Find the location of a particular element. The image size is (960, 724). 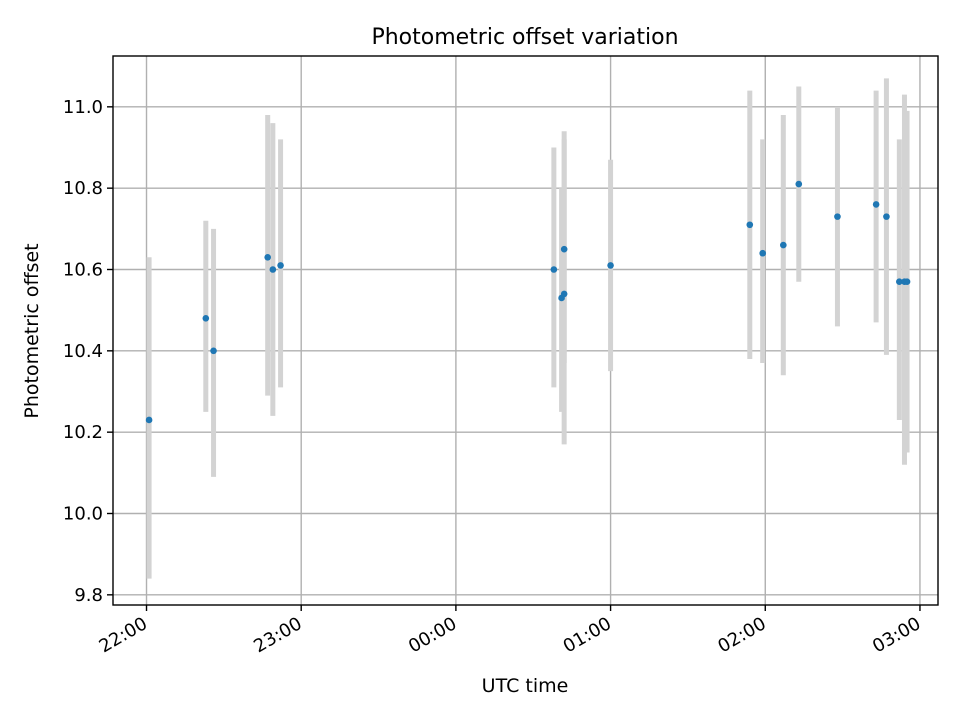

x-tick-label: 22:00 is located at coordinates (123, 635).